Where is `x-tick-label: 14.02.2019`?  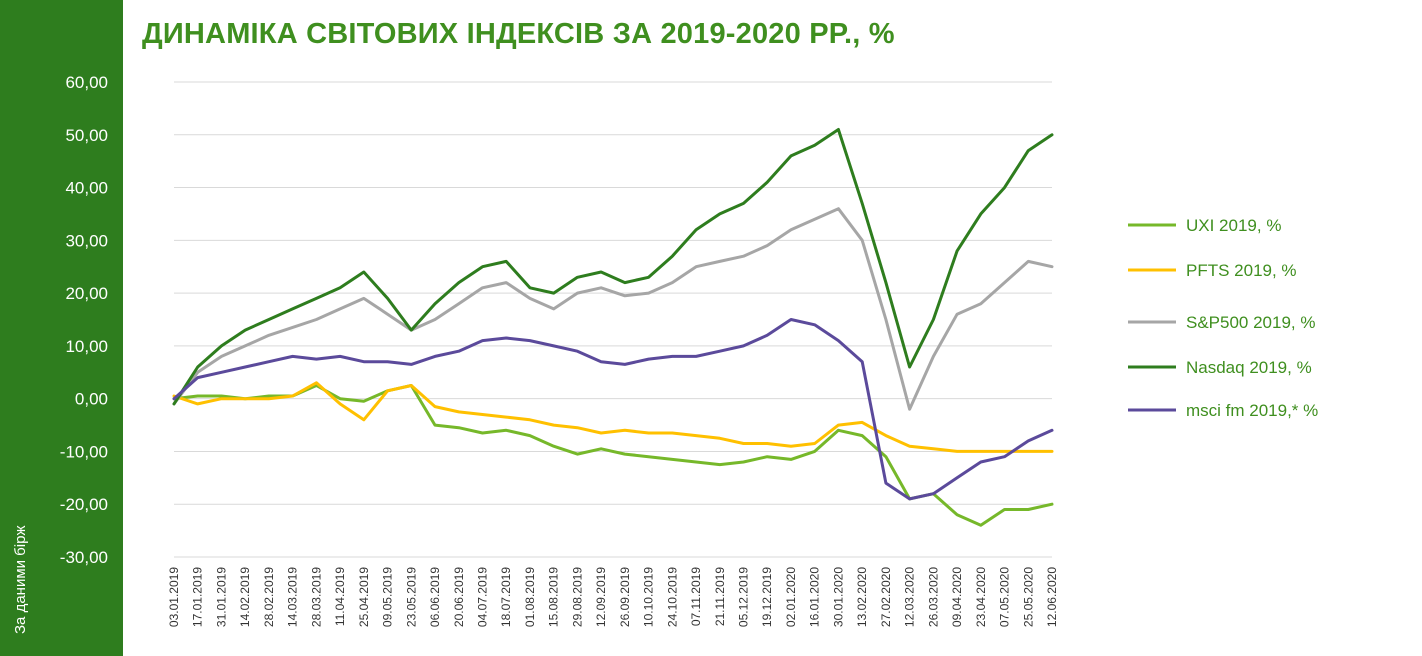
x-tick-label: 14.02.2019 is located at coordinates (245, 597).